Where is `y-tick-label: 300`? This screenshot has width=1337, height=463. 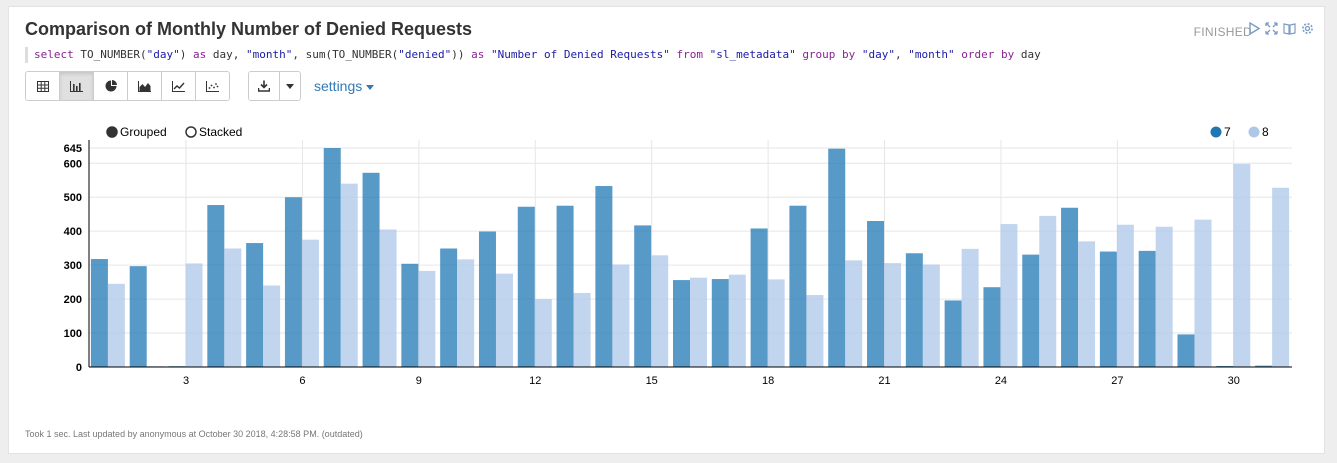 y-tick-label: 300 is located at coordinates (73, 266).